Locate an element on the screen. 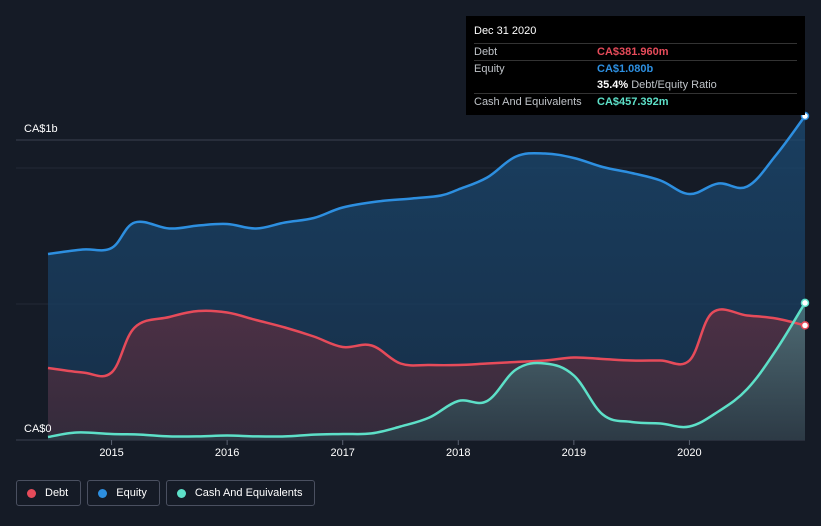 This screenshot has height=526, width=821. x-tick-label: 2015 is located at coordinates (111, 453).